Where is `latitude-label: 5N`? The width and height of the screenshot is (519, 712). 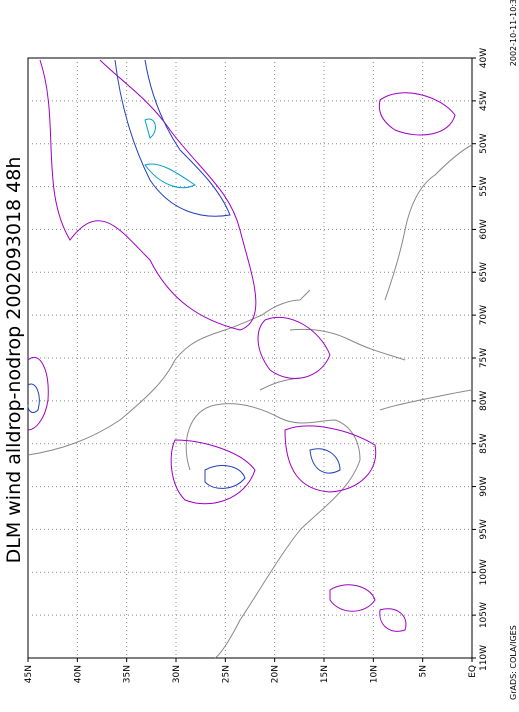 latitude-label: 5N is located at coordinates (424, 671).